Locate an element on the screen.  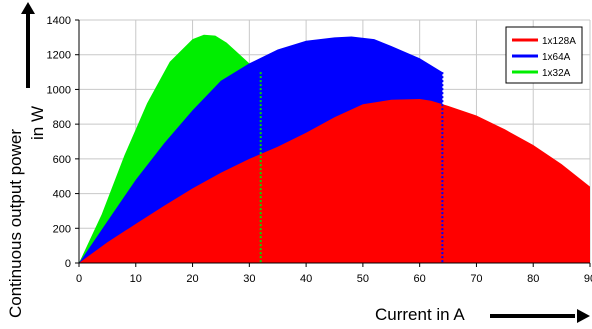
x-tick-label: 70 is located at coordinates (476, 279).